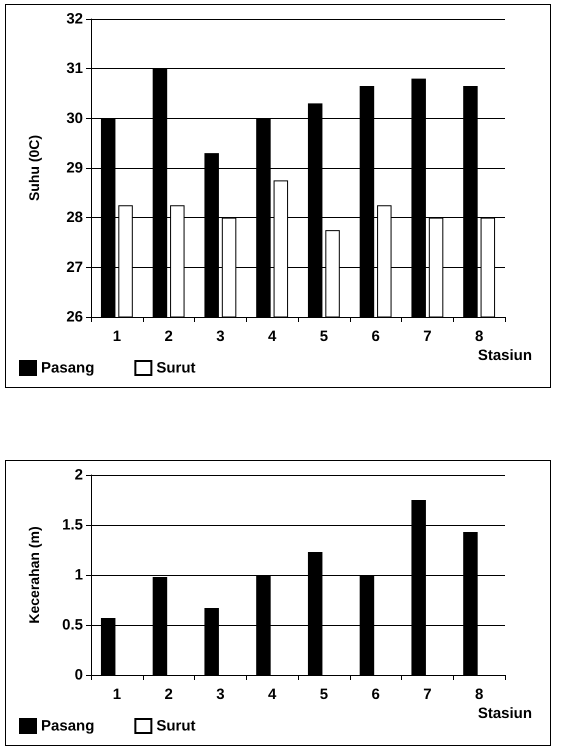 This screenshot has height=756, width=566. I want to click on y-tick-label: 31, so click(74, 69).